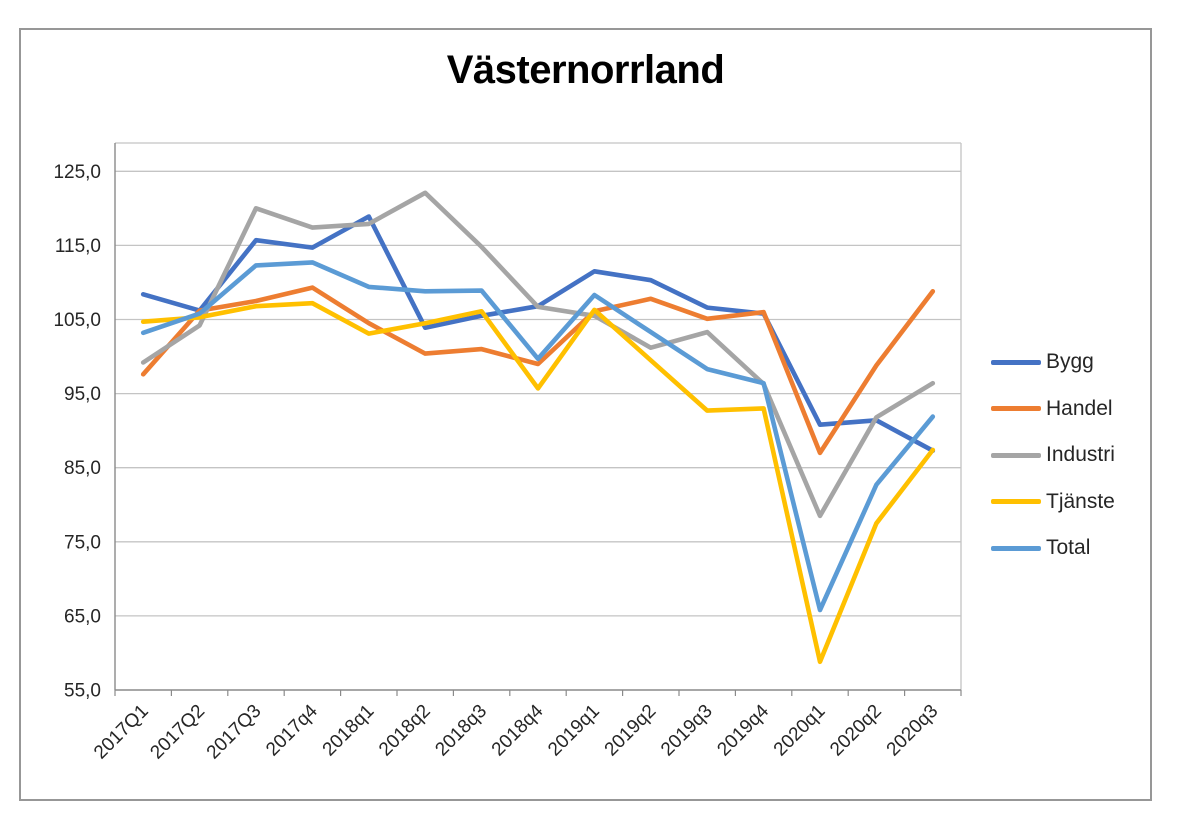 This screenshot has width=1178, height=821. Describe the element at coordinates (177, 732) in the screenshot. I see `x-axis-tick-label: 2017Q2` at that location.